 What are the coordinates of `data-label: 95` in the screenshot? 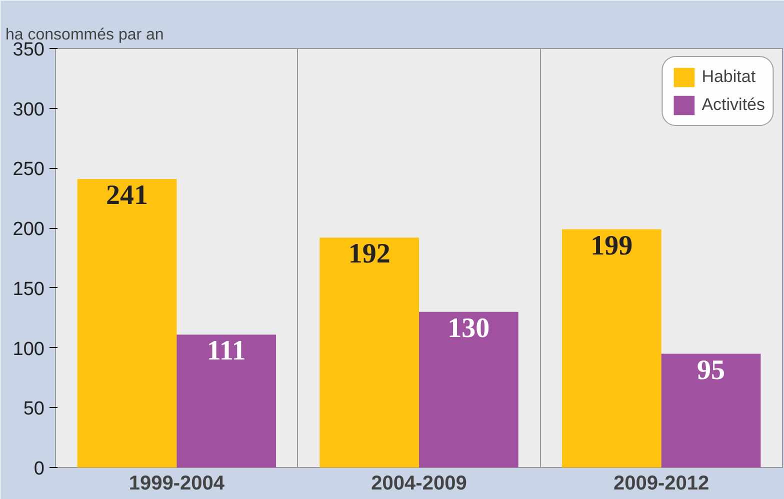 It's located at (711, 370).